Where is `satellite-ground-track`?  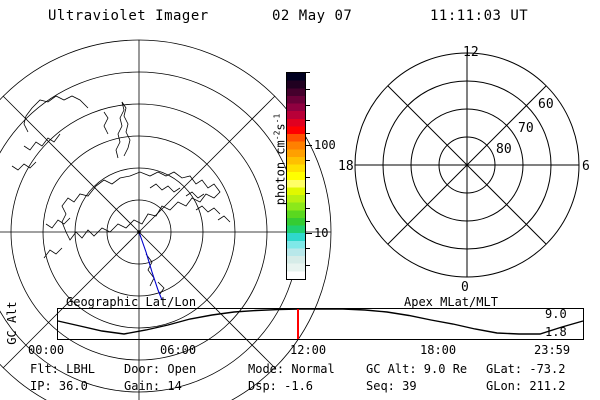 satellite-ground-track is located at coordinates (150, 266).